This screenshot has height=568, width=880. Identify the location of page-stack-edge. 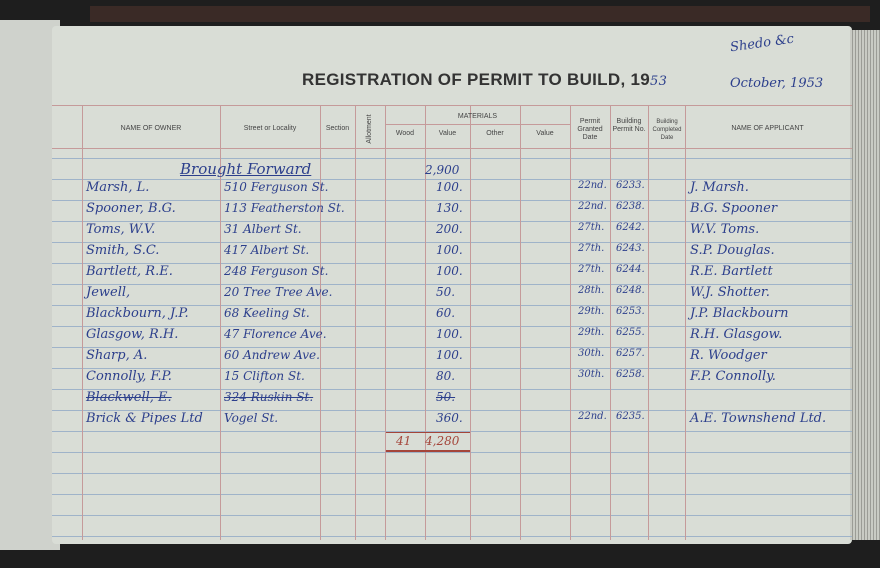
(865, 285).